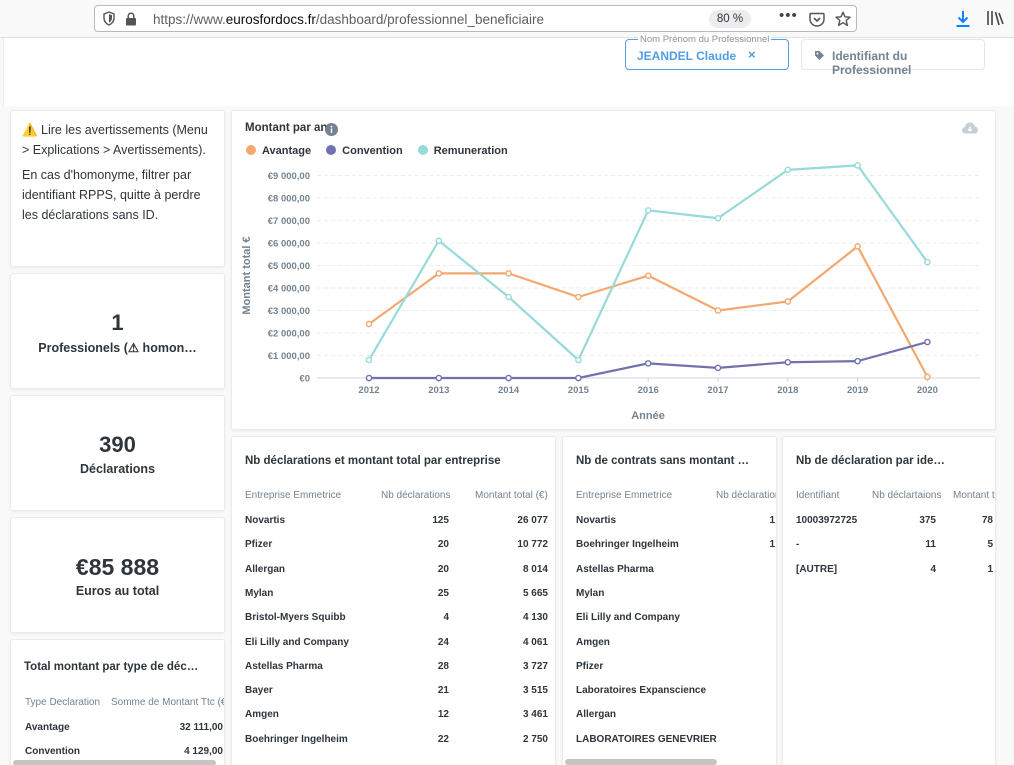 The image size is (1014, 765). What do you see at coordinates (203, 751) in the screenshot?
I see `table-cell: 4 129,00` at bounding box center [203, 751].